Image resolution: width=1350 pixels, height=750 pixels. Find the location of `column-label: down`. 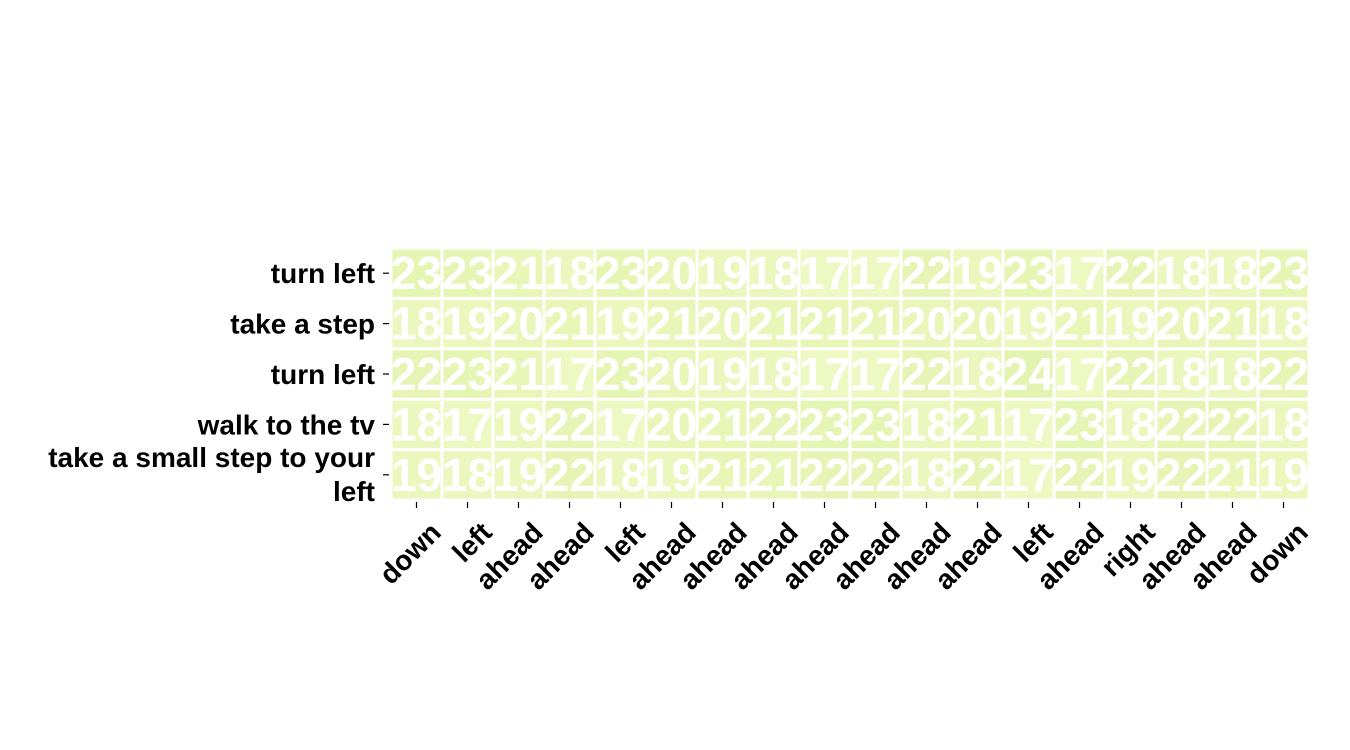

column-label: down is located at coordinates (410, 553).